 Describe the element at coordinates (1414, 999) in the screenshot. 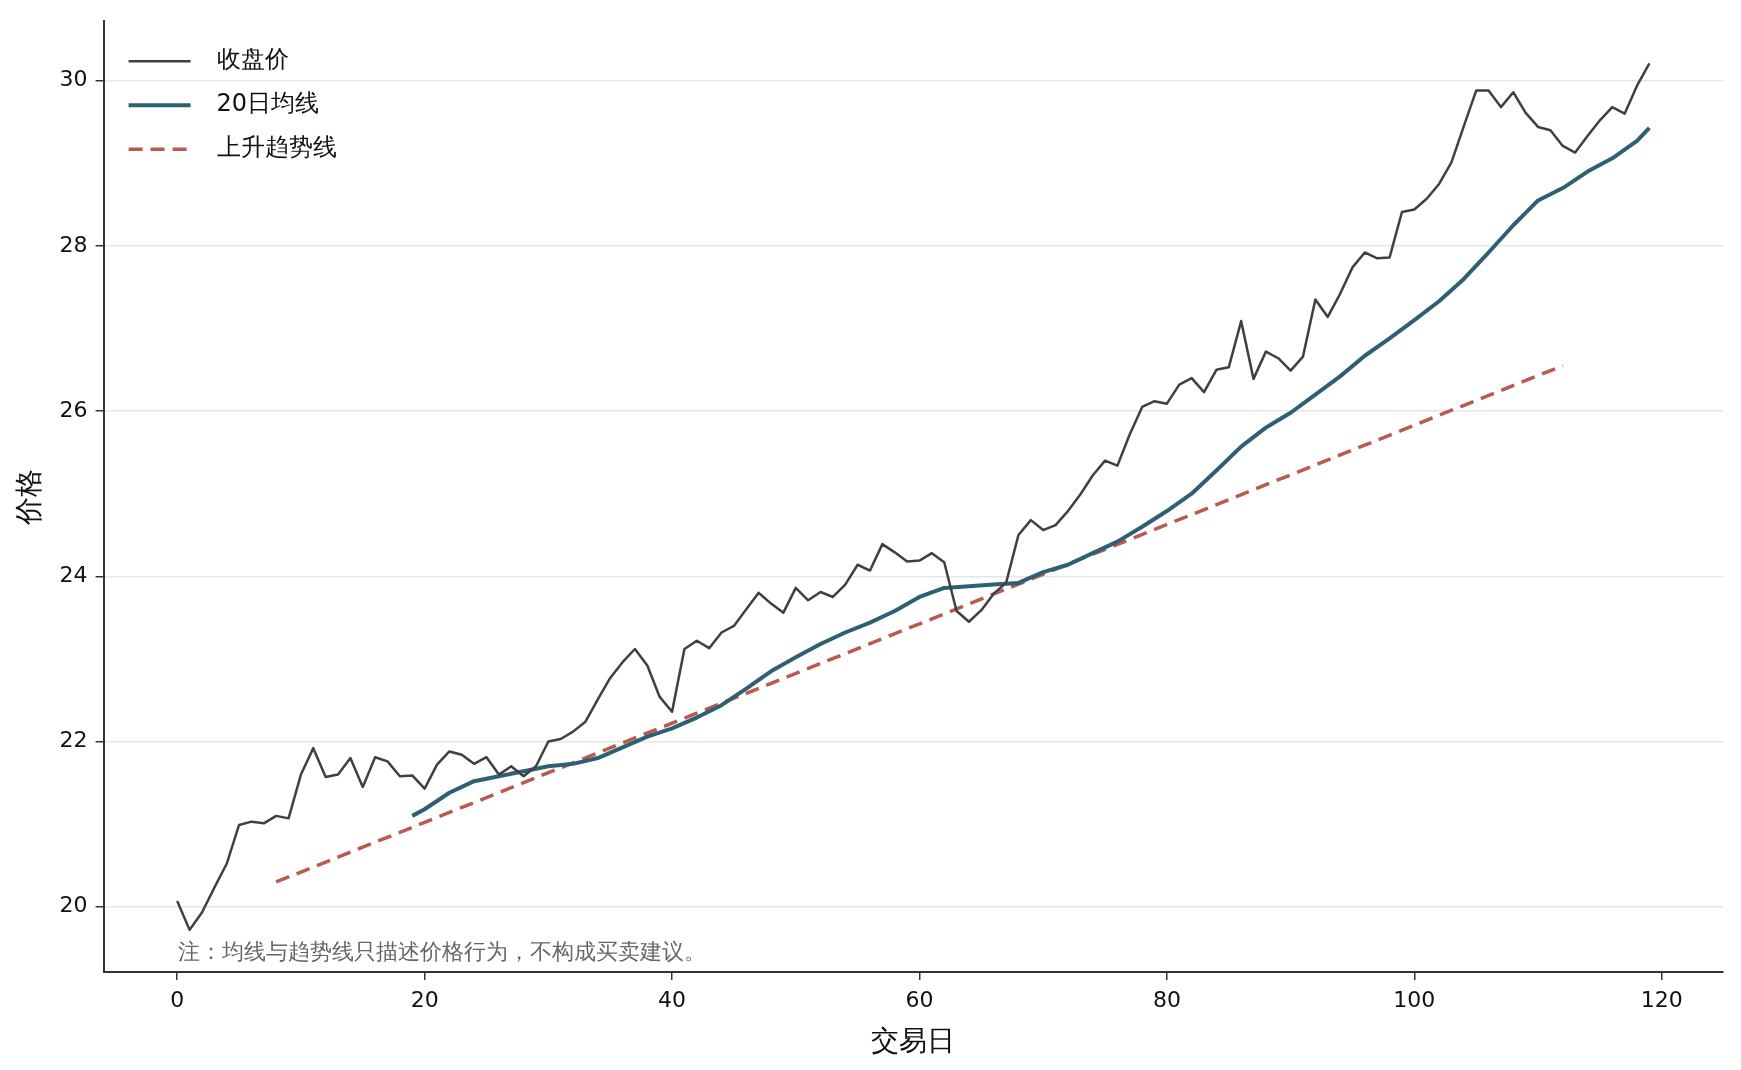

I see `x-tick-label: 100` at that location.